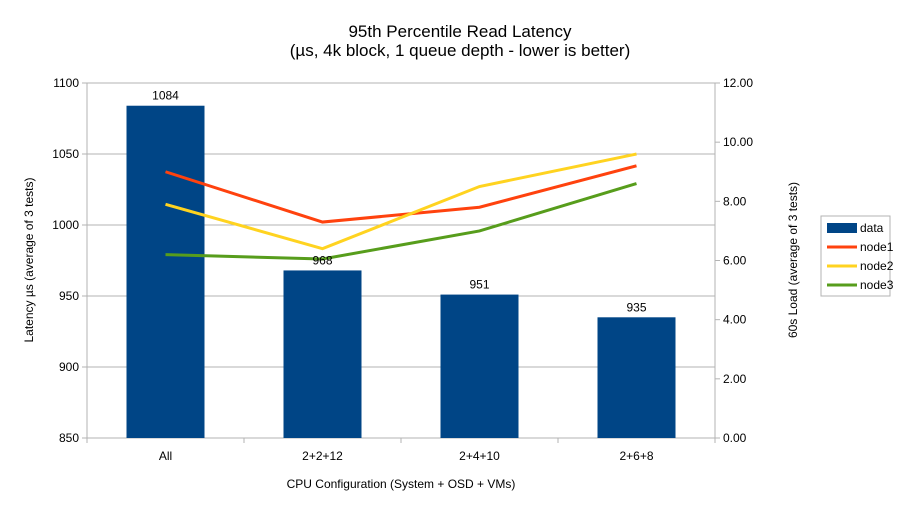 The height and width of the screenshot is (515, 907). What do you see at coordinates (479, 456) in the screenshot?
I see `x-tick-label: 2+4+10` at bounding box center [479, 456].